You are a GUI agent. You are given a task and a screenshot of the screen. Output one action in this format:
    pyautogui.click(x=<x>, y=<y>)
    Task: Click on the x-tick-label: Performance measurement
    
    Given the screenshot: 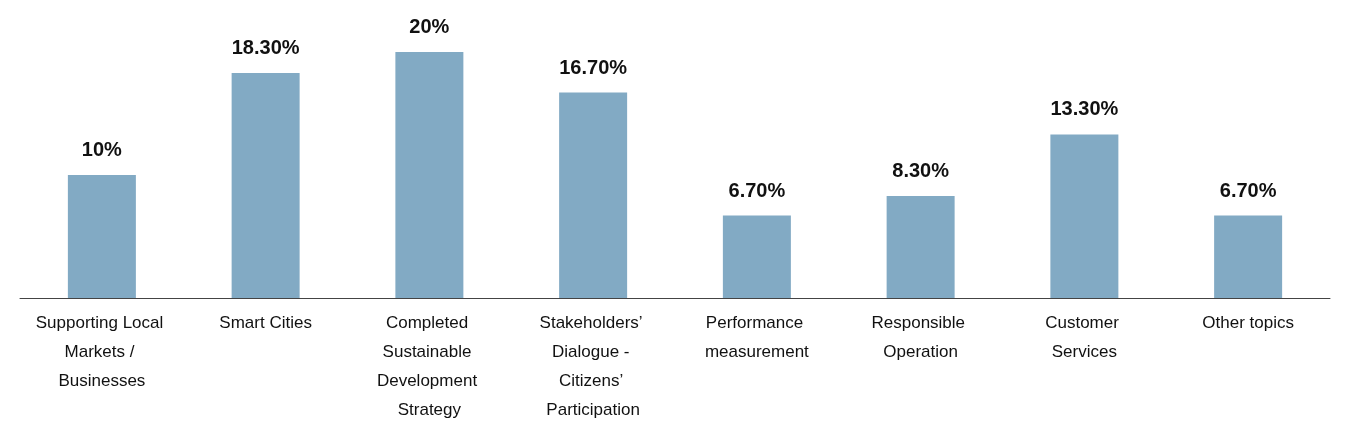 What is the action you would take?
    pyautogui.click(x=757, y=337)
    